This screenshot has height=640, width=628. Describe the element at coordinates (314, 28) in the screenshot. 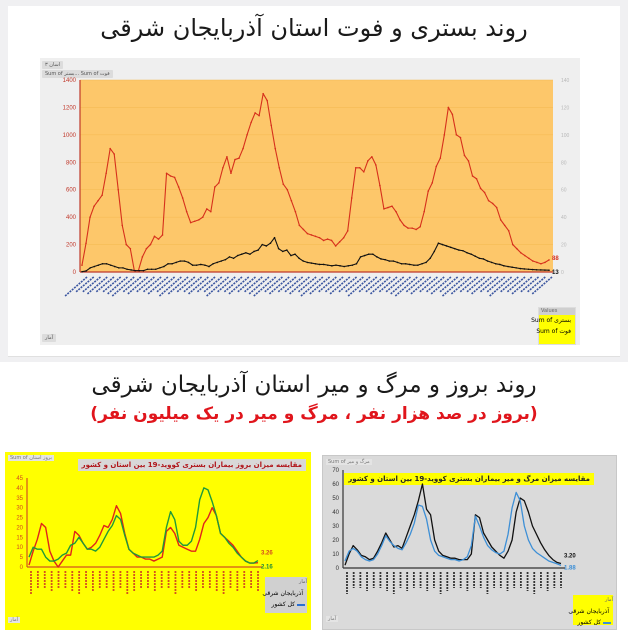

I see `top-chart-title: روند بستری و فوت استان آذربایجان شرقی` at that location.